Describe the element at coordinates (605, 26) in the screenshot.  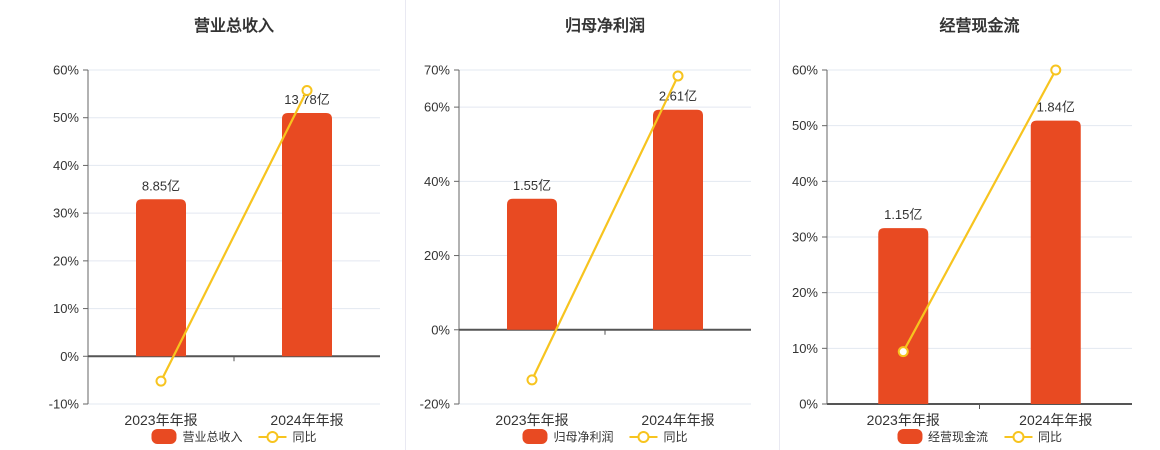
I see `chart-title: 归母净利润` at that location.